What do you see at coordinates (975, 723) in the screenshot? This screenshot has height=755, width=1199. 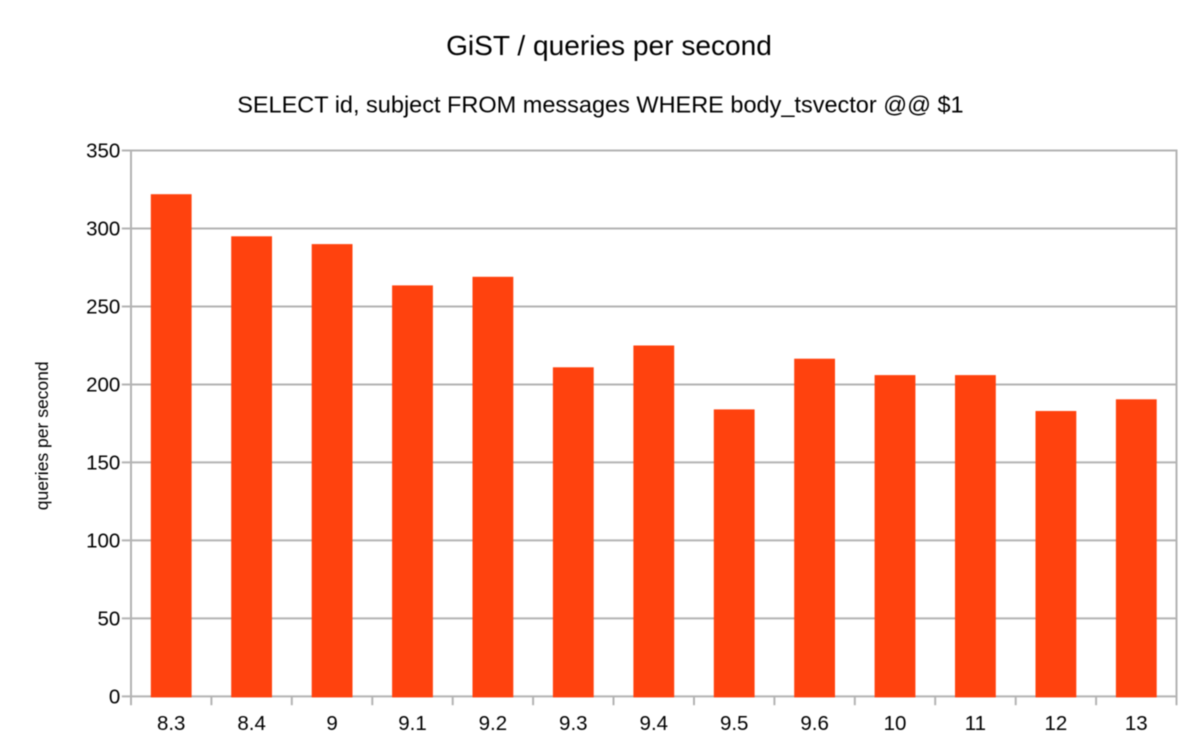 I see `svg-text: 11` at bounding box center [975, 723].